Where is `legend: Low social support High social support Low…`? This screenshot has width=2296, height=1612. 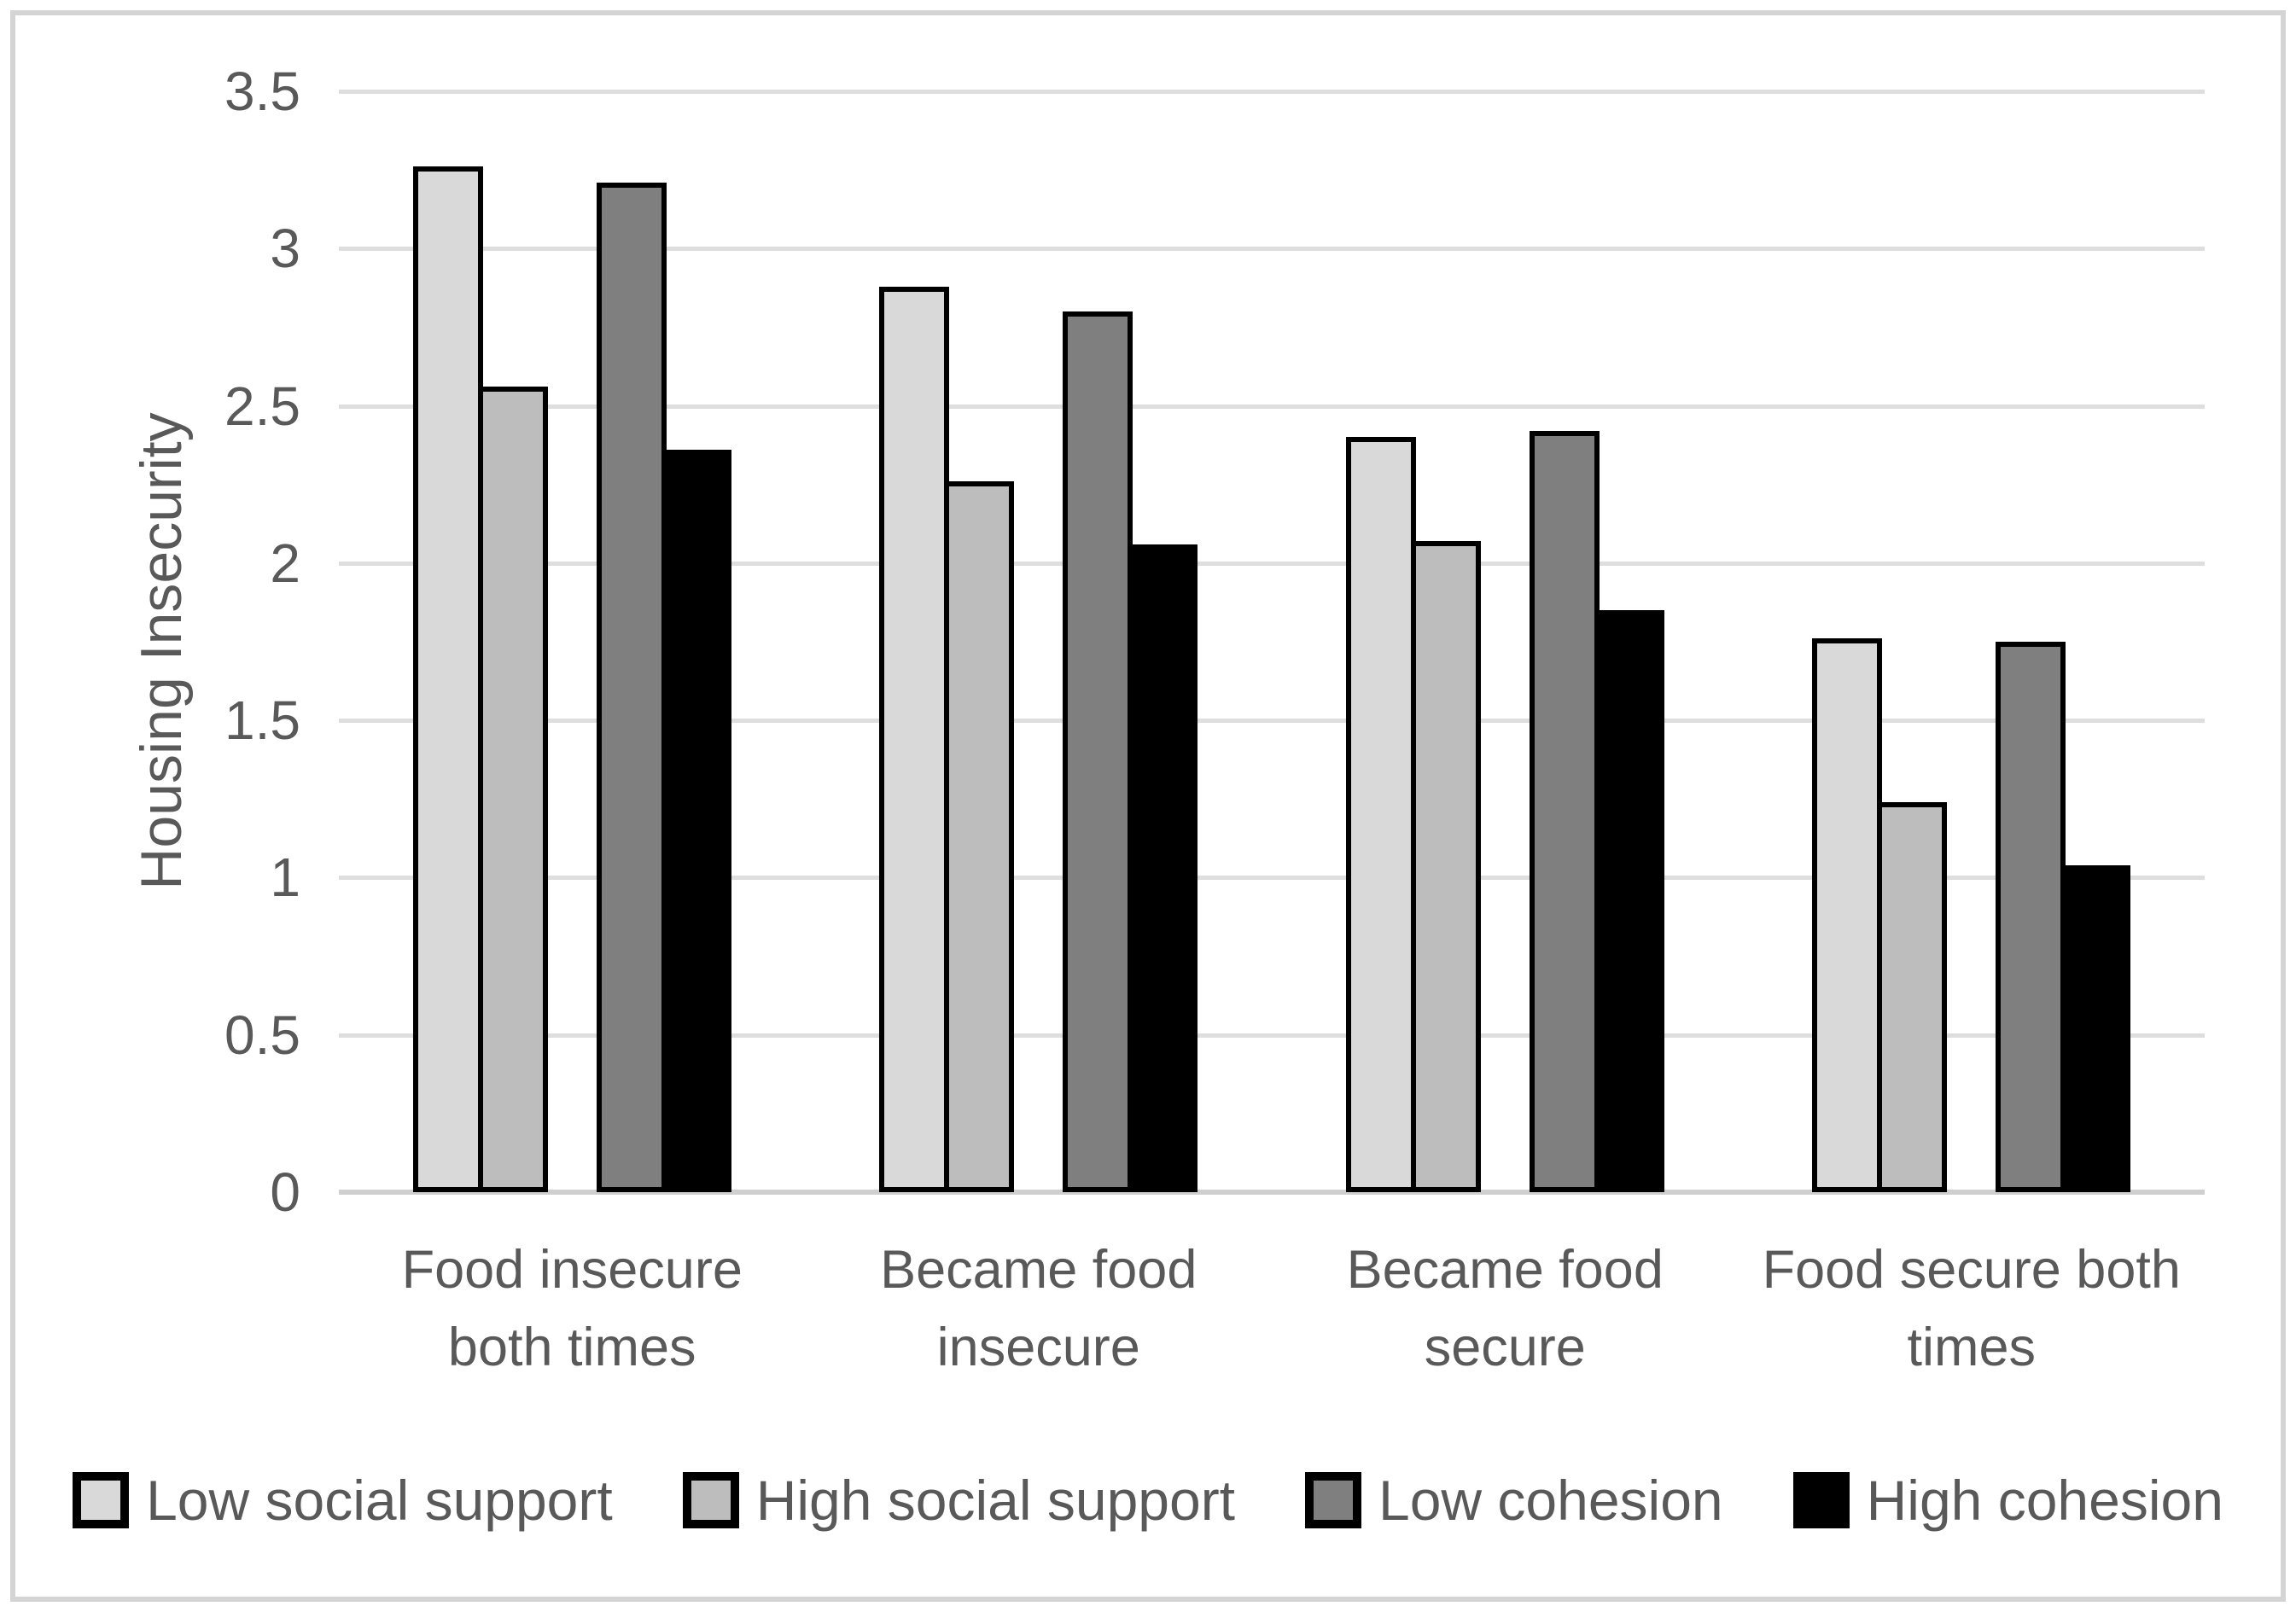
legend: Low social support High social support Low… is located at coordinates (1148, 1500).